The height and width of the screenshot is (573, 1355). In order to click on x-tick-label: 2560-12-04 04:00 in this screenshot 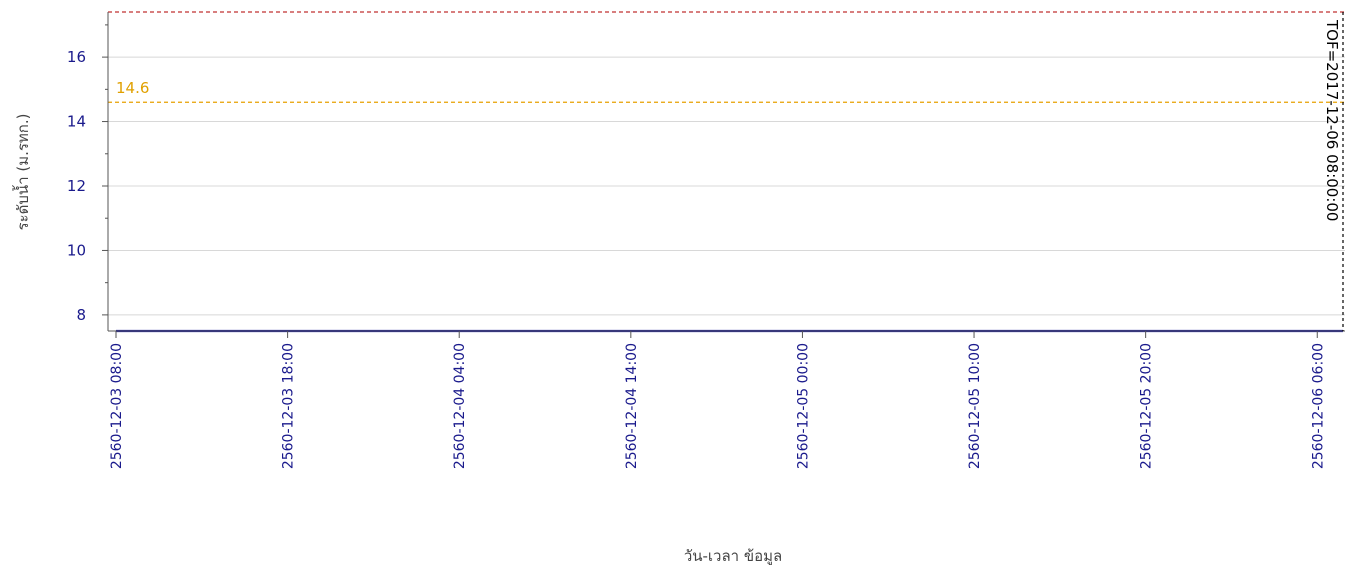, I will do `click(460, 406)`.